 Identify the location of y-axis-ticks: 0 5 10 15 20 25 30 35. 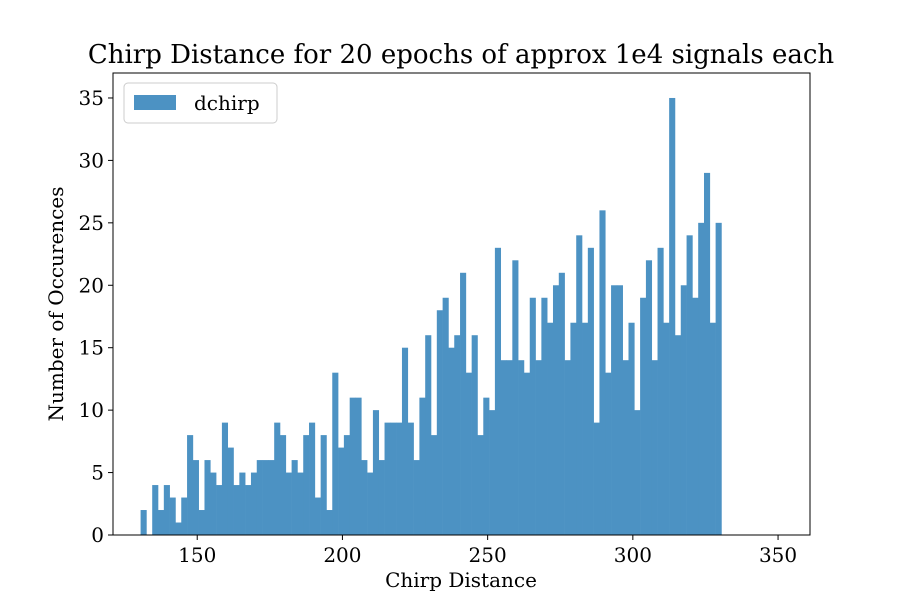
(96, 316).